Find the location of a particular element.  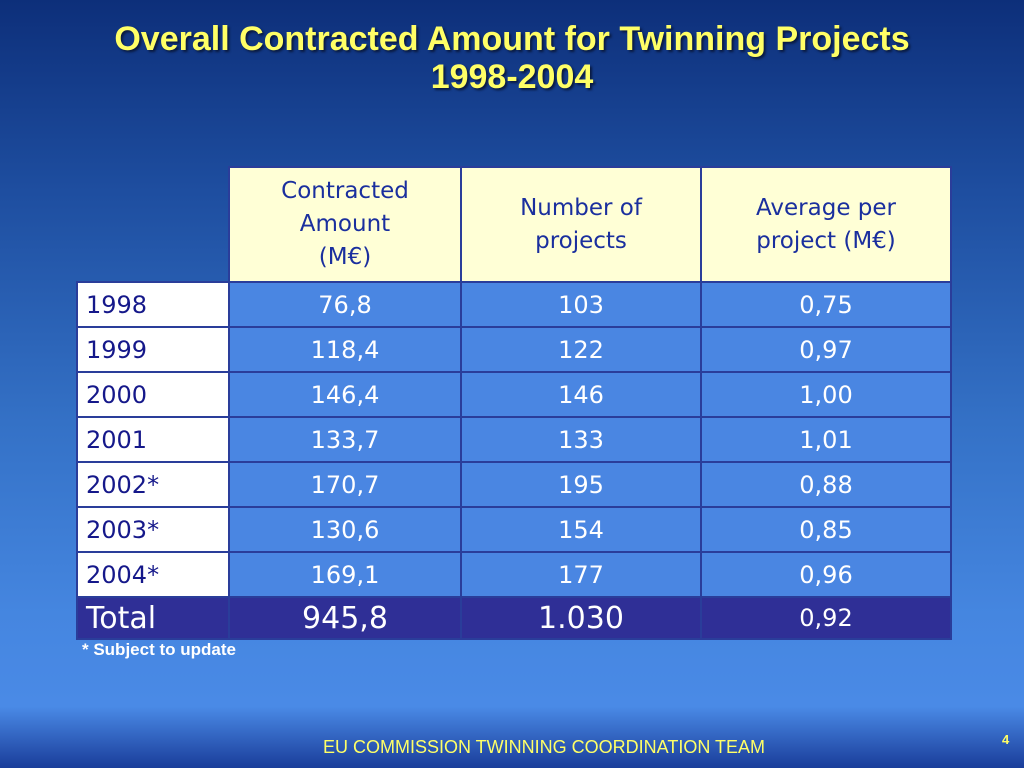

table-row: 2003* 130,6 154 0,85 is located at coordinates (514, 529).